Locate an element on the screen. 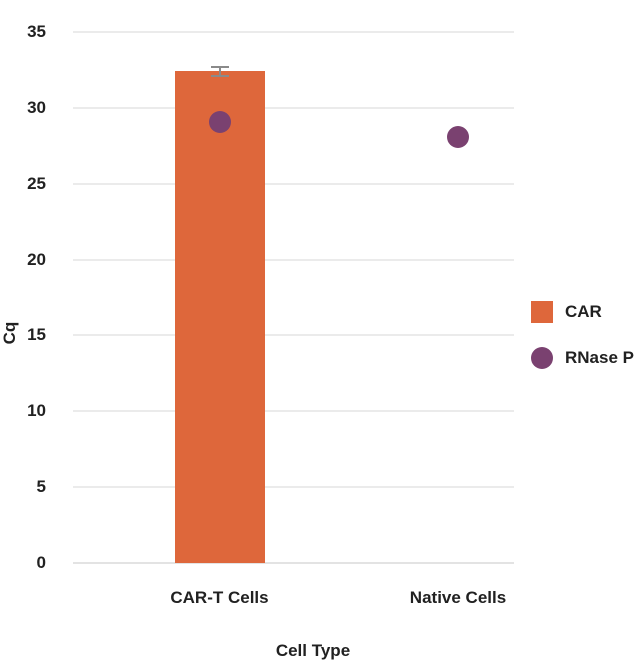  legend-label: RNase P is located at coordinates (599, 357).